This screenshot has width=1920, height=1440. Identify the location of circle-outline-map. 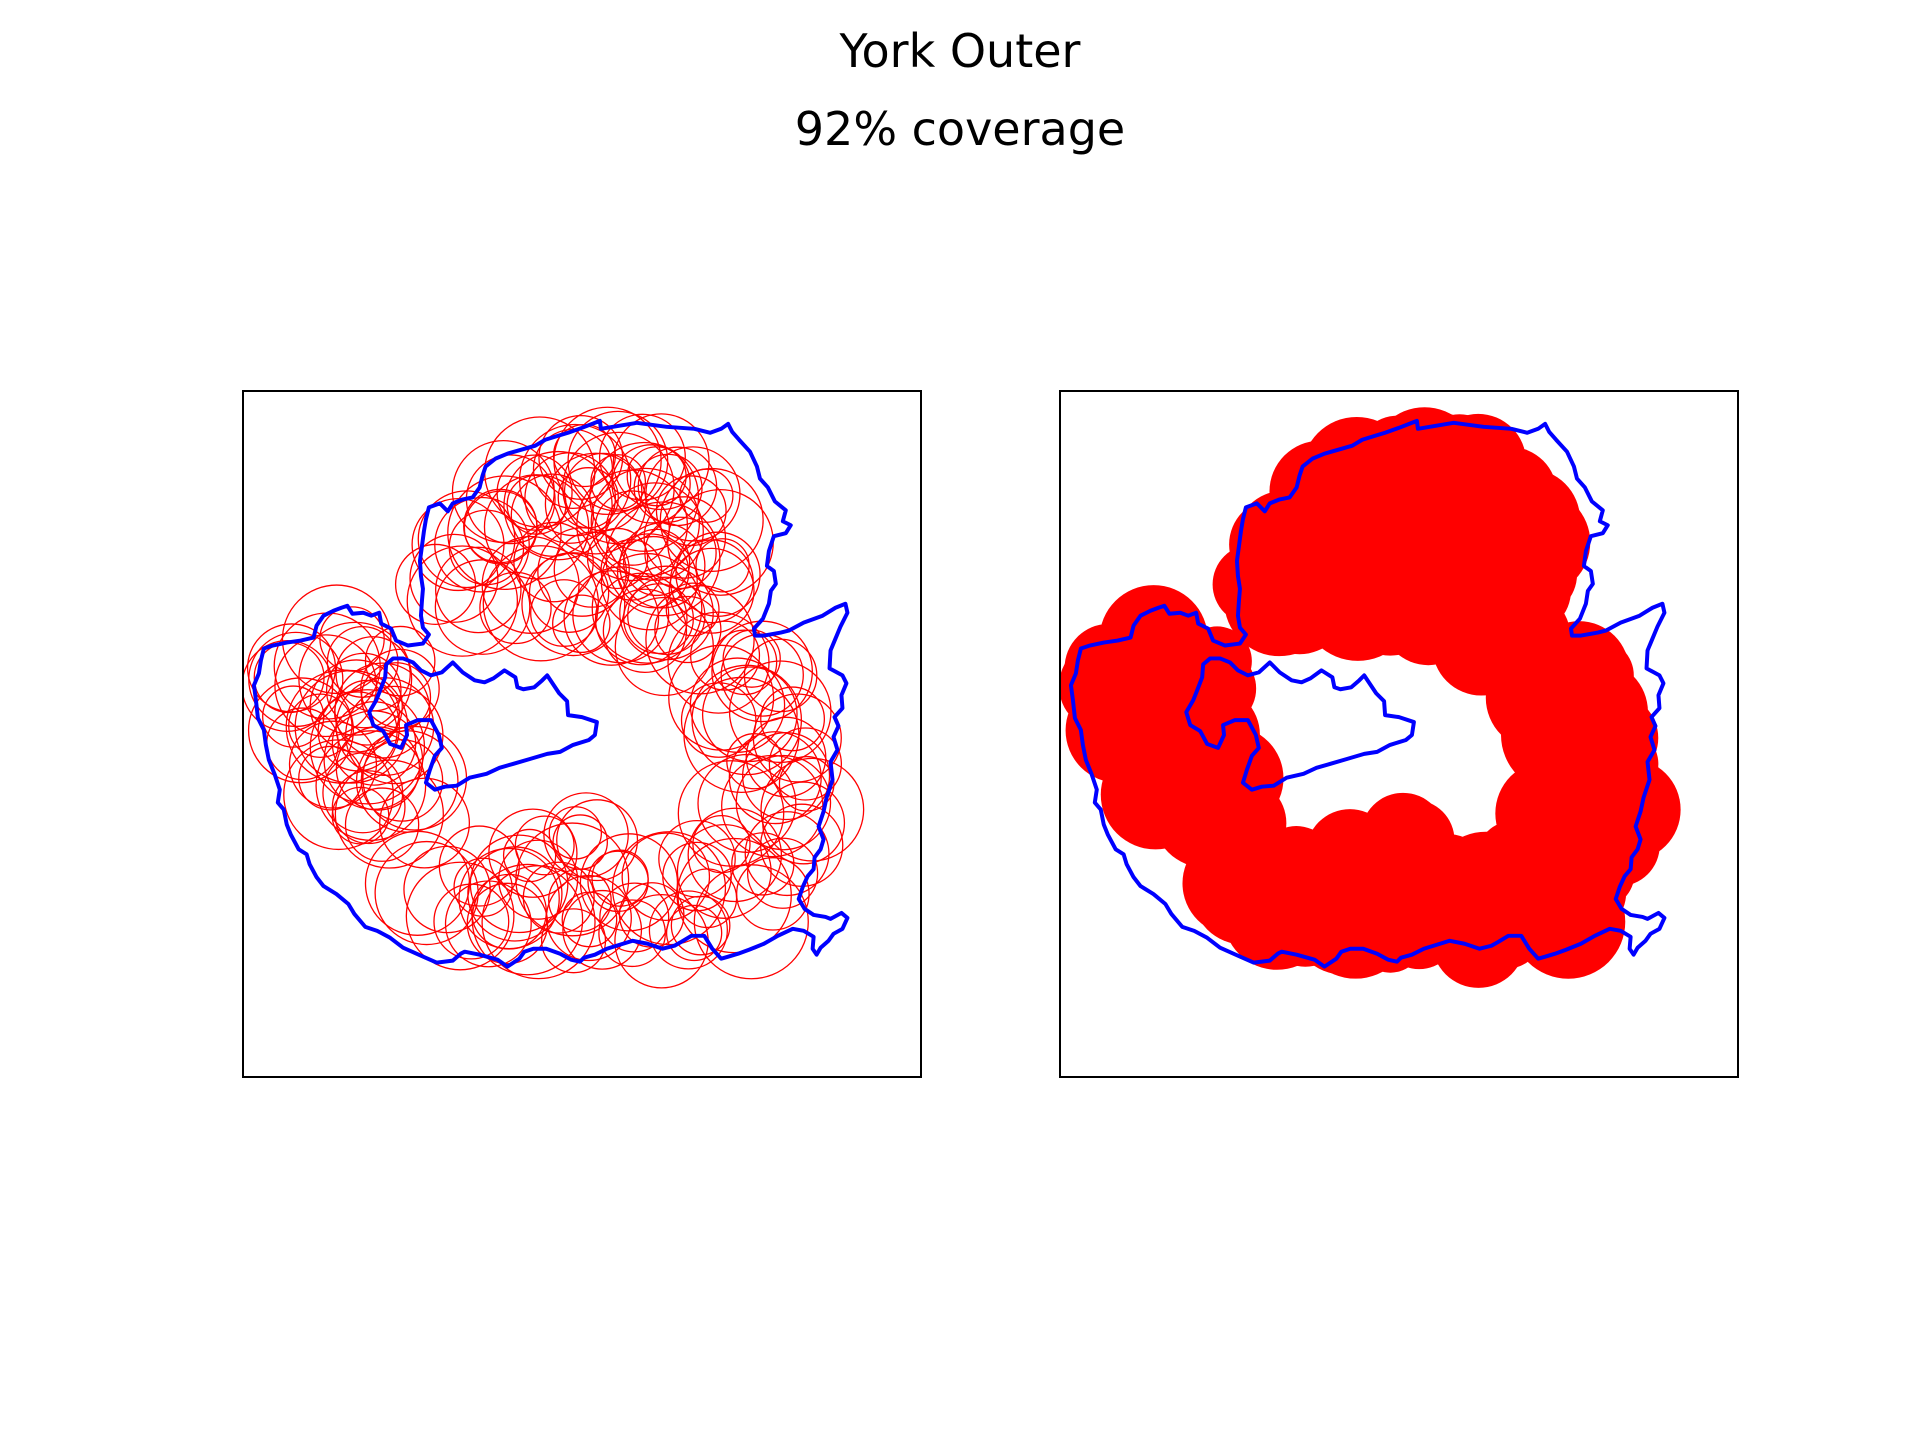
(554, 697).